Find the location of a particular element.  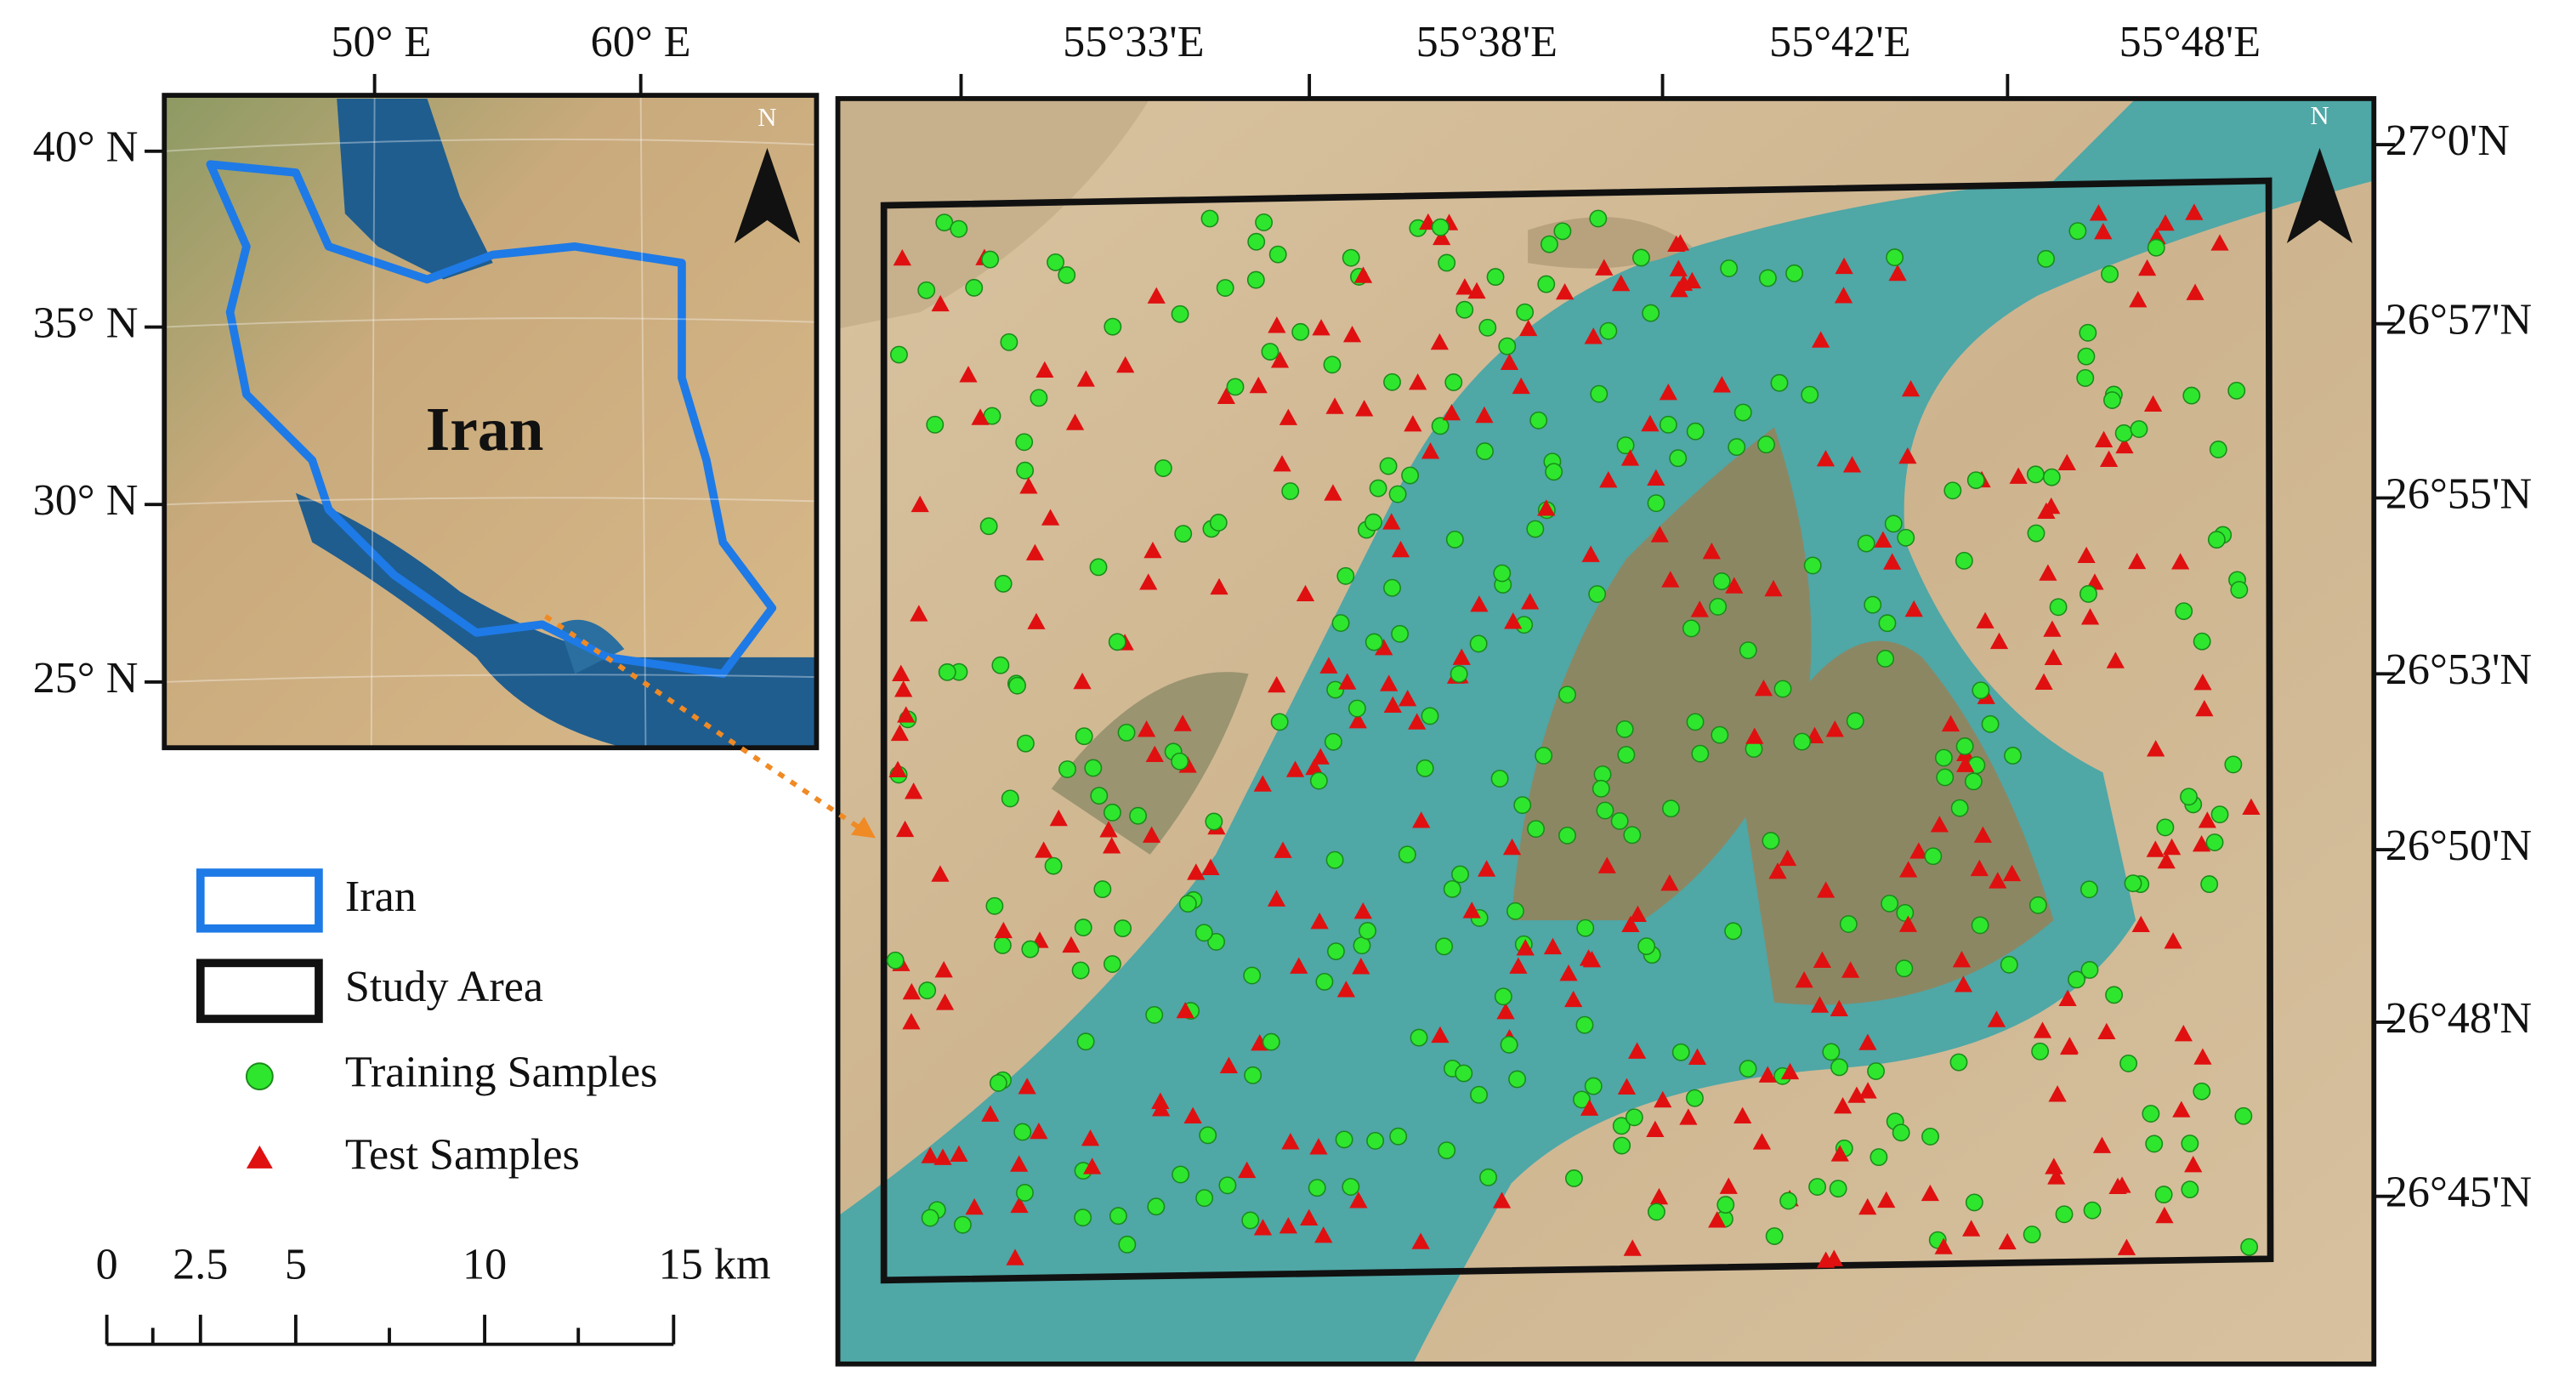

north-label: N is located at coordinates (767, 117).